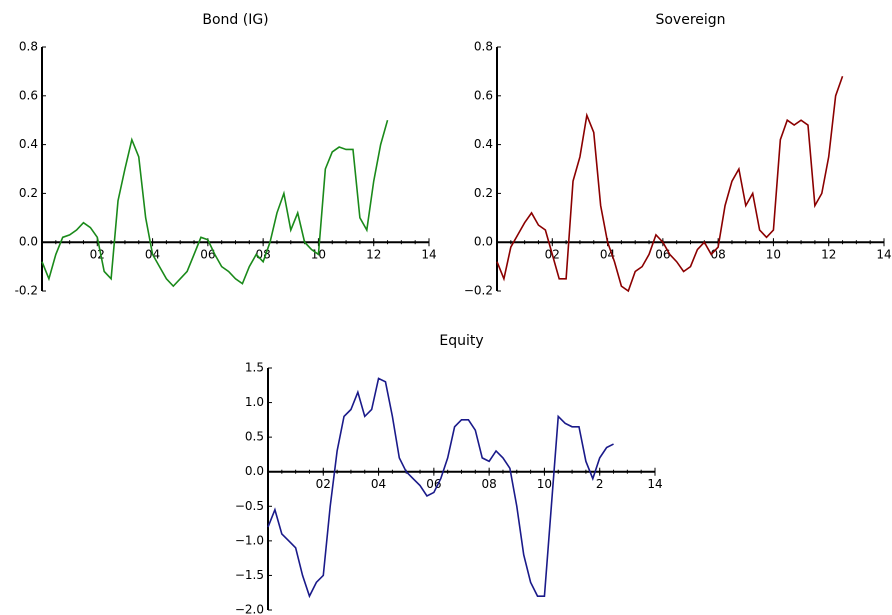 This screenshot has width=892, height=615. Describe the element at coordinates (254, 402) in the screenshot. I see `y-tick-label: 1.0` at that location.